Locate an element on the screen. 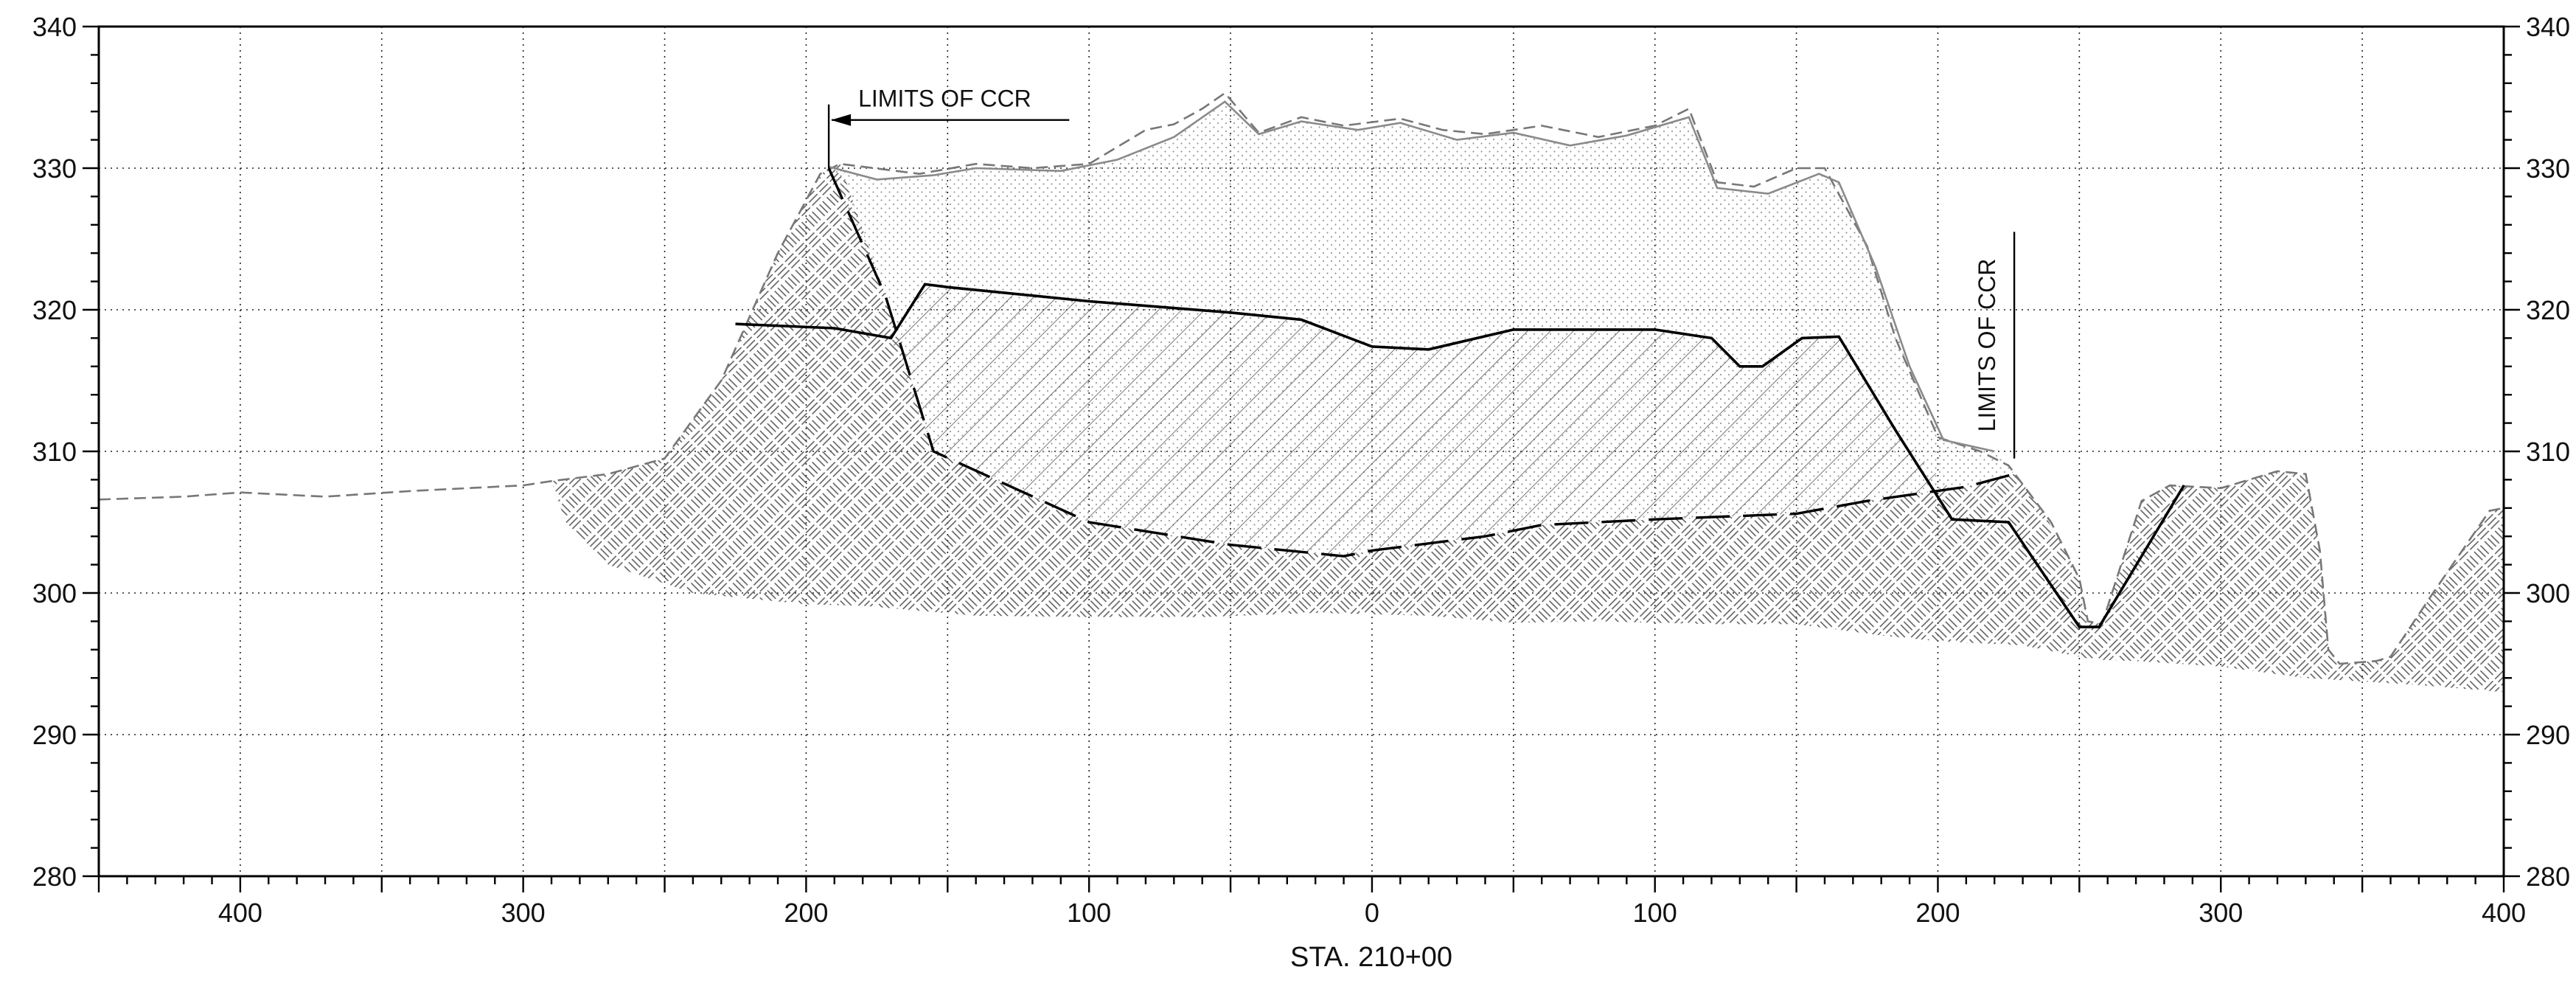 The width and height of the screenshot is (2576, 992). y-tick-label-right: 280 is located at coordinates (2548, 877).